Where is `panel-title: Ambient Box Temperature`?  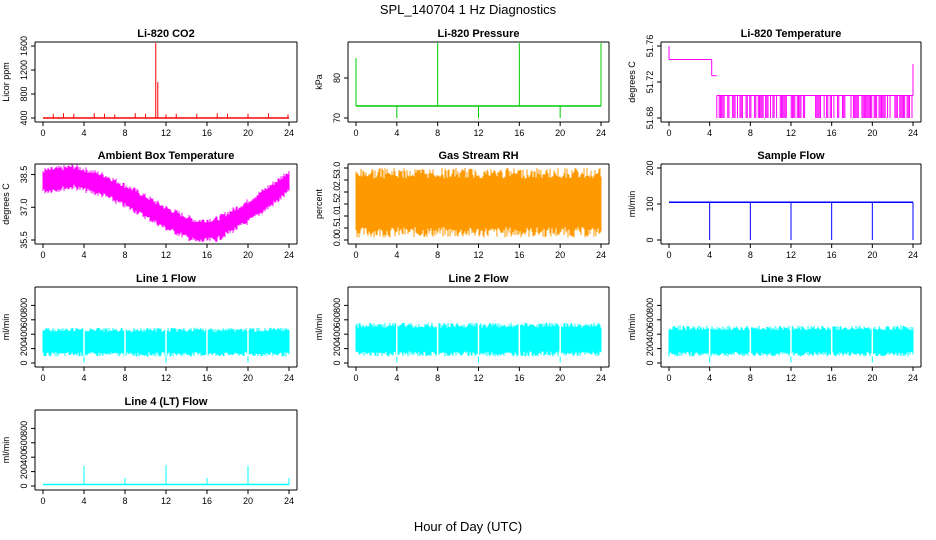 panel-title: Ambient Box Temperature is located at coordinates (166, 156).